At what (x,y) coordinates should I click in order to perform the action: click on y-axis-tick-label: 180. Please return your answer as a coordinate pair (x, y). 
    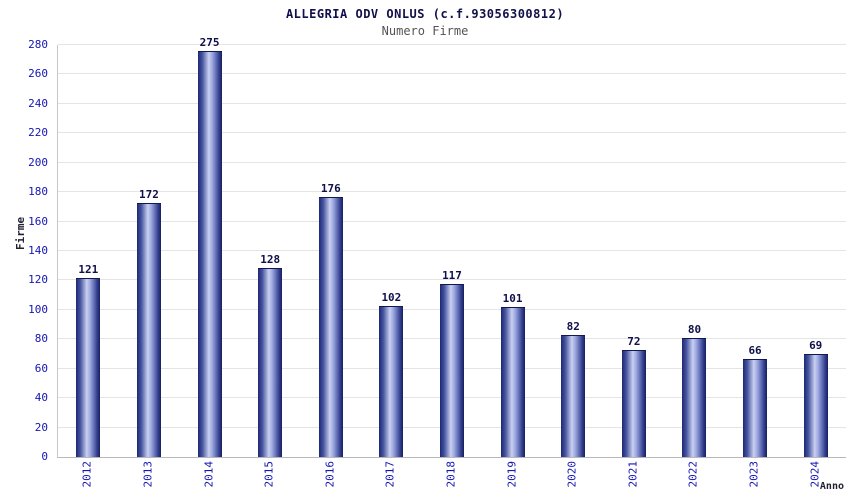
    Looking at the image, I should click on (38, 192).